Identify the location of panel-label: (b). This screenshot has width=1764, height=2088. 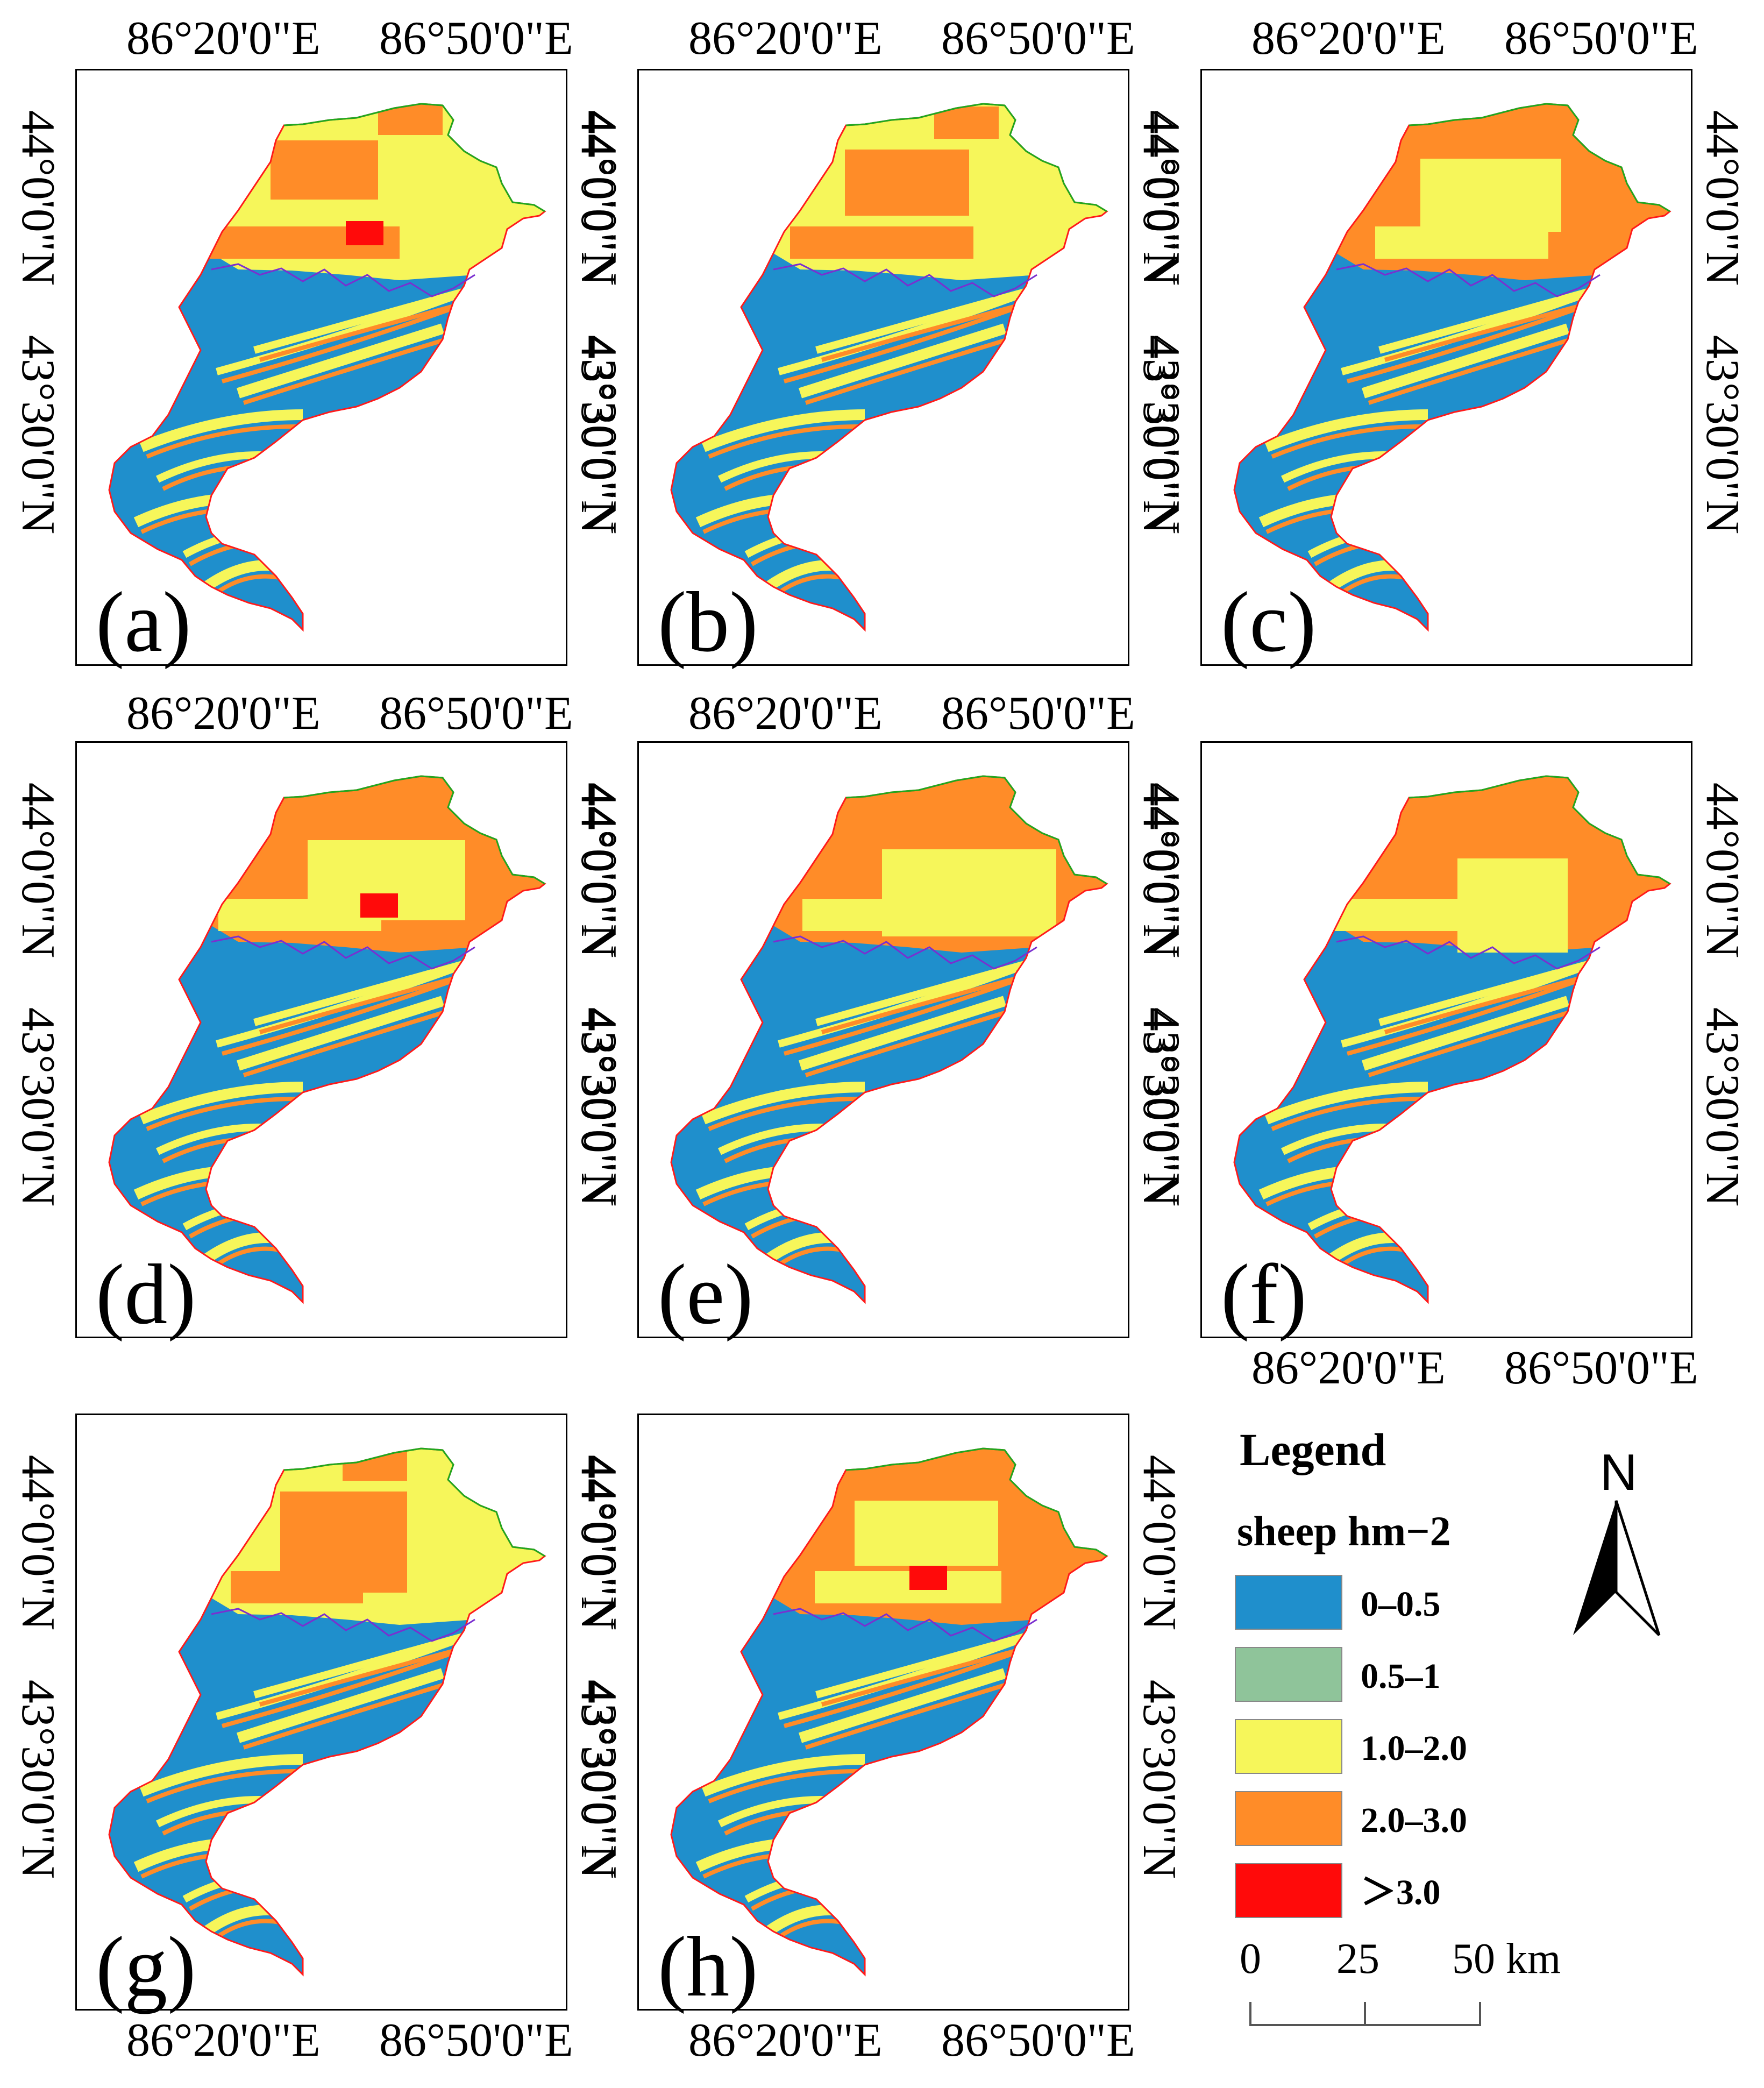
(708, 622).